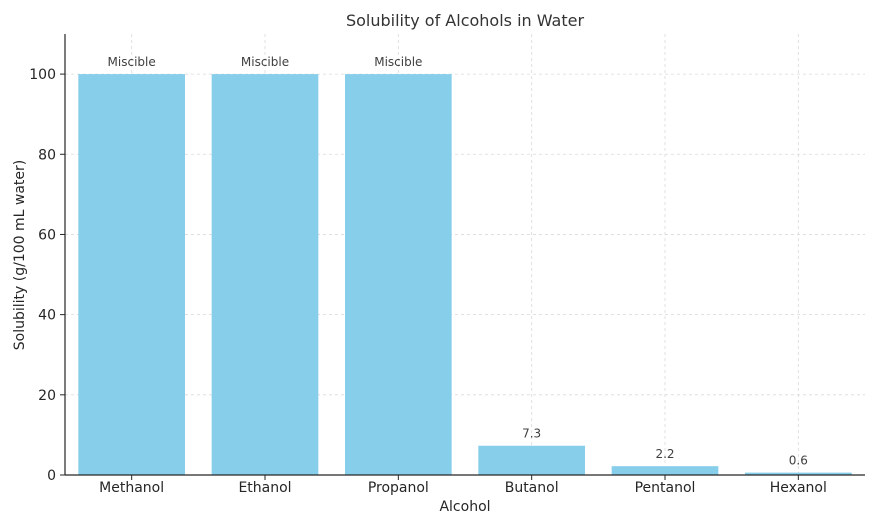 The height and width of the screenshot is (527, 878). Describe the element at coordinates (665, 470) in the screenshot. I see `bar-pentanol` at that location.